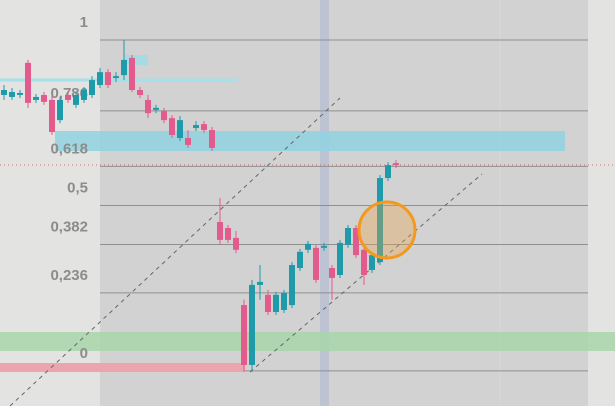  Describe the element at coordinates (69, 148) in the screenshot. I see `y-tick-label: 0,618` at that location.